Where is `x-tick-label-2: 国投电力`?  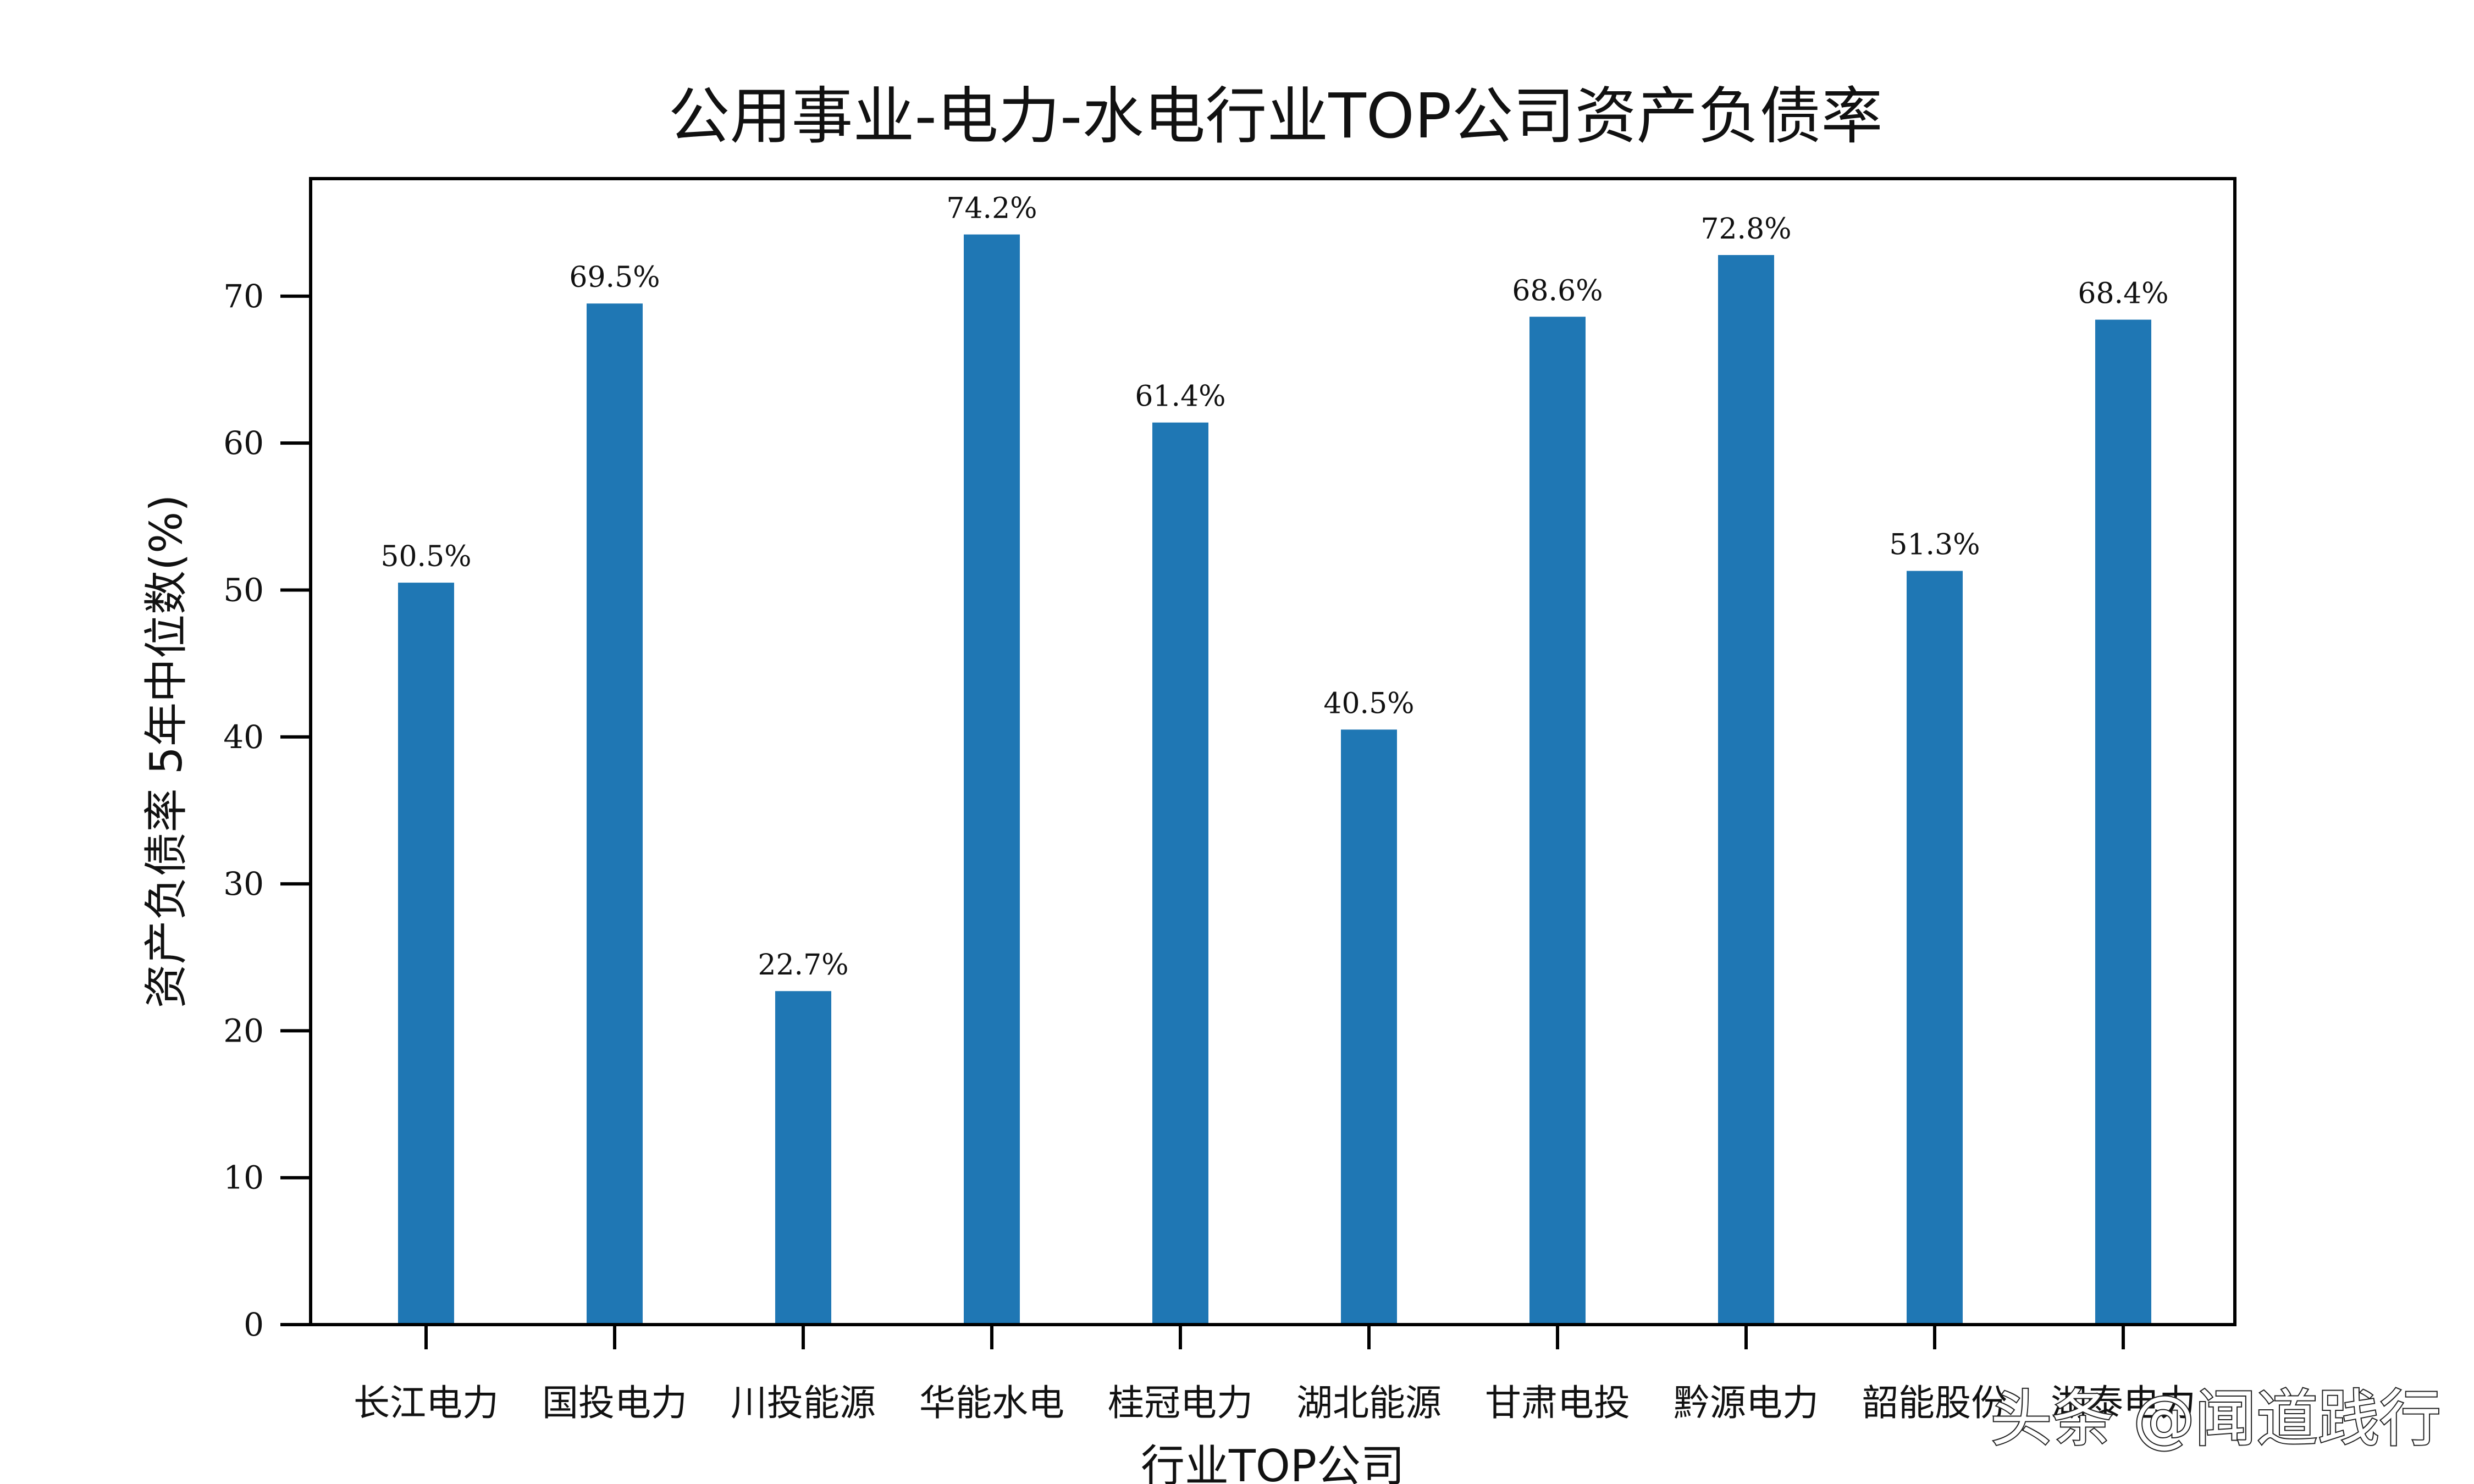 x-tick-label-2: 国投电力 is located at coordinates (614, 1403).